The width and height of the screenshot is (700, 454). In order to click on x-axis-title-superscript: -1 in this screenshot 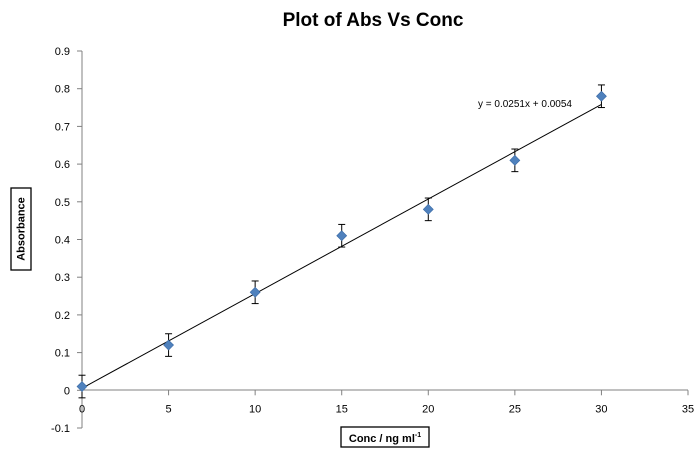, I will do `click(418, 435)`.